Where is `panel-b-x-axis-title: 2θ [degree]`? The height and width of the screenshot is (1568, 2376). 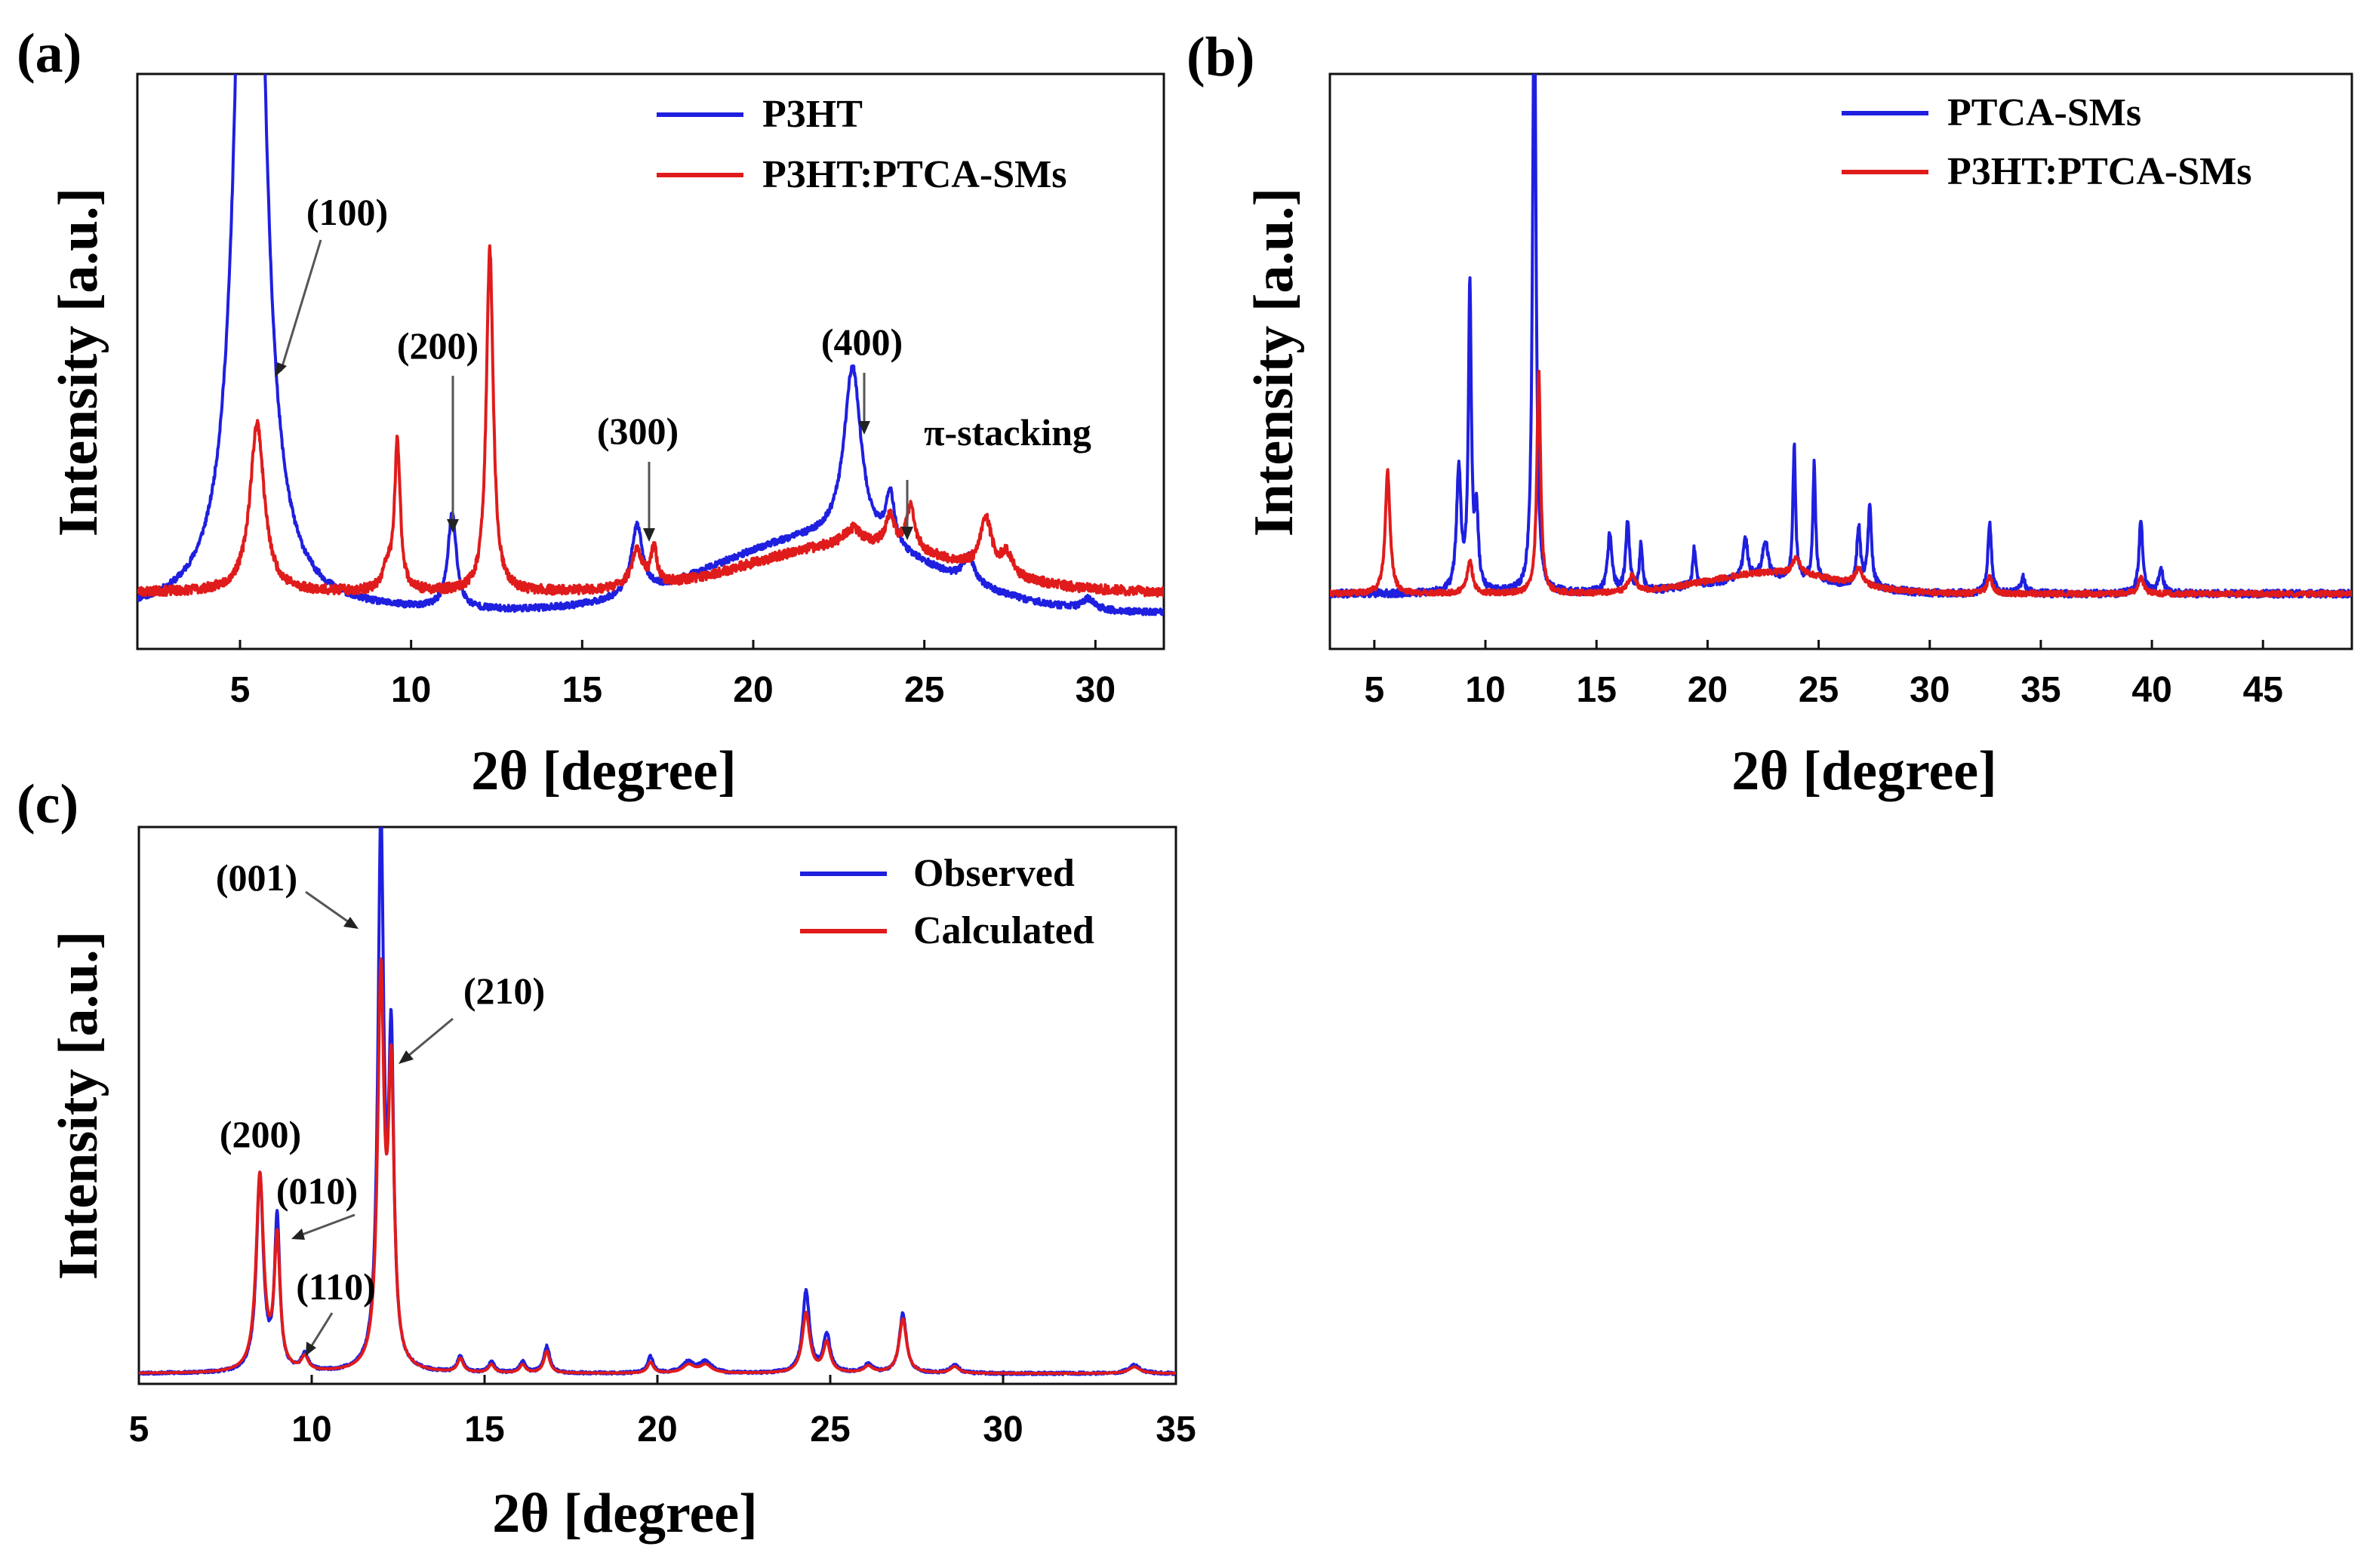 panel-b-x-axis-title: 2θ [degree] is located at coordinates (1864, 771).